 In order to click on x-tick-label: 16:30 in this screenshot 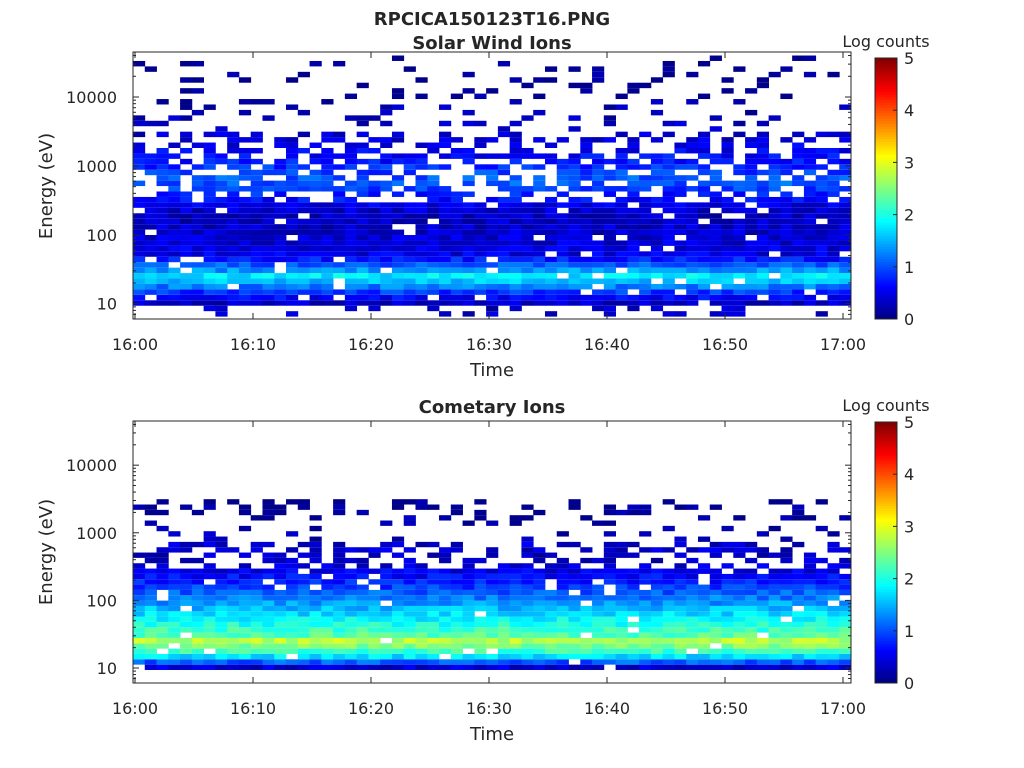, I will do `click(489, 708)`.